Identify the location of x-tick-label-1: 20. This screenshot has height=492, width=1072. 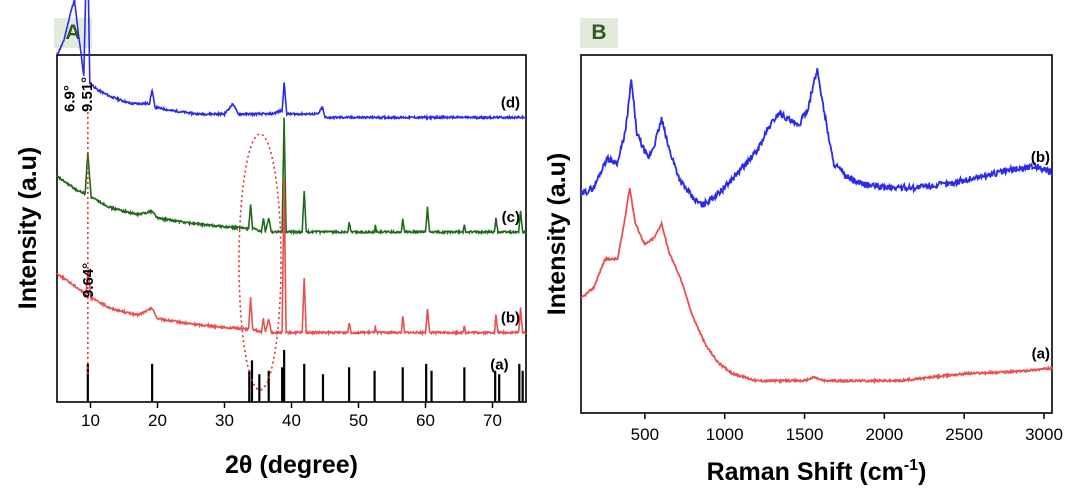
(157, 420).